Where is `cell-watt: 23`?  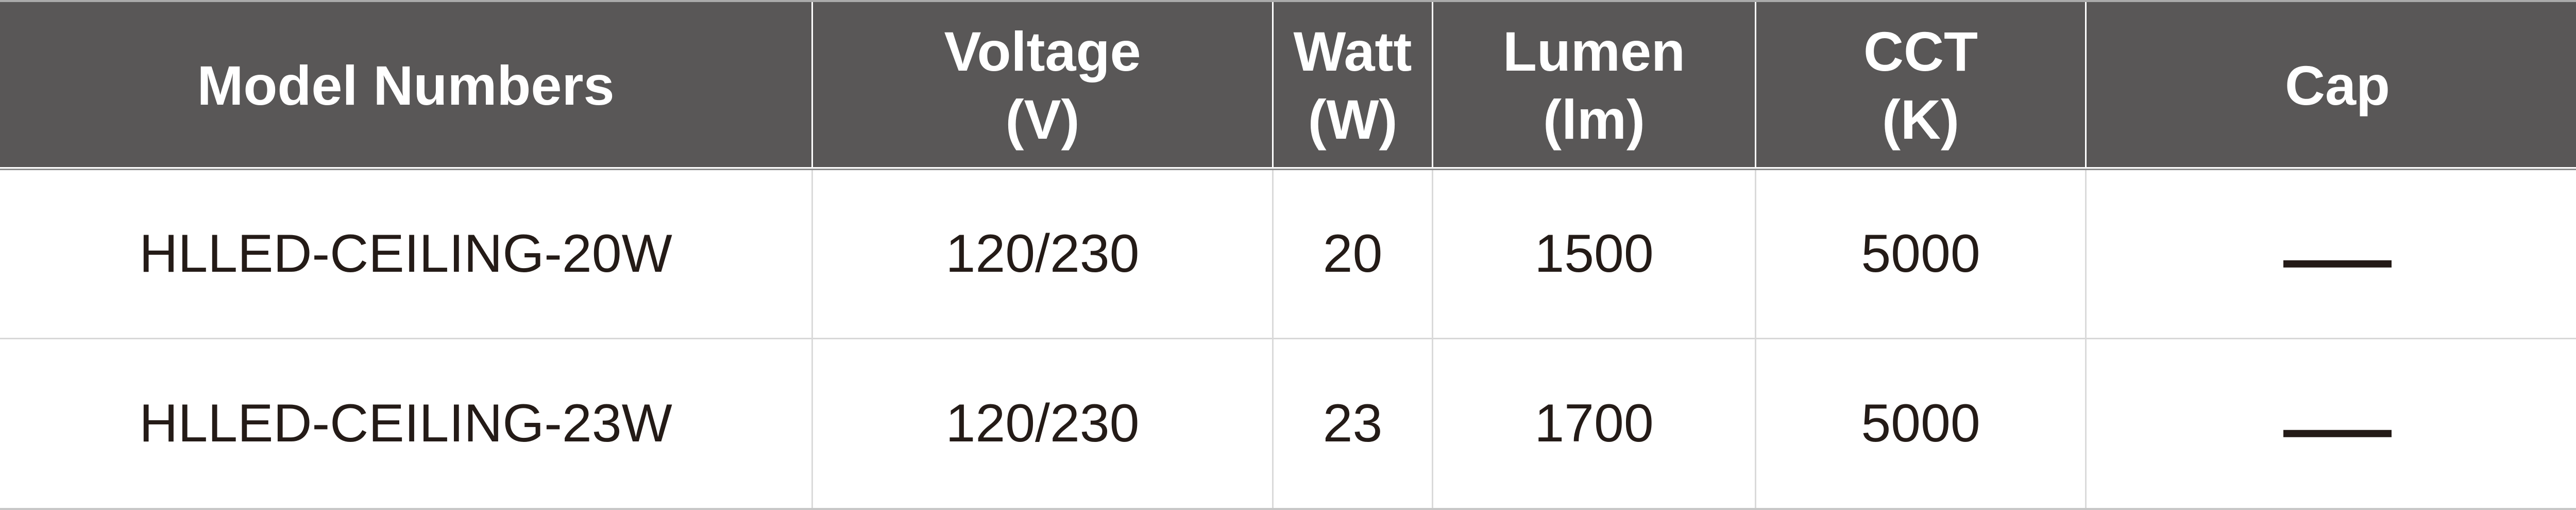 cell-watt: 23 is located at coordinates (1353, 423).